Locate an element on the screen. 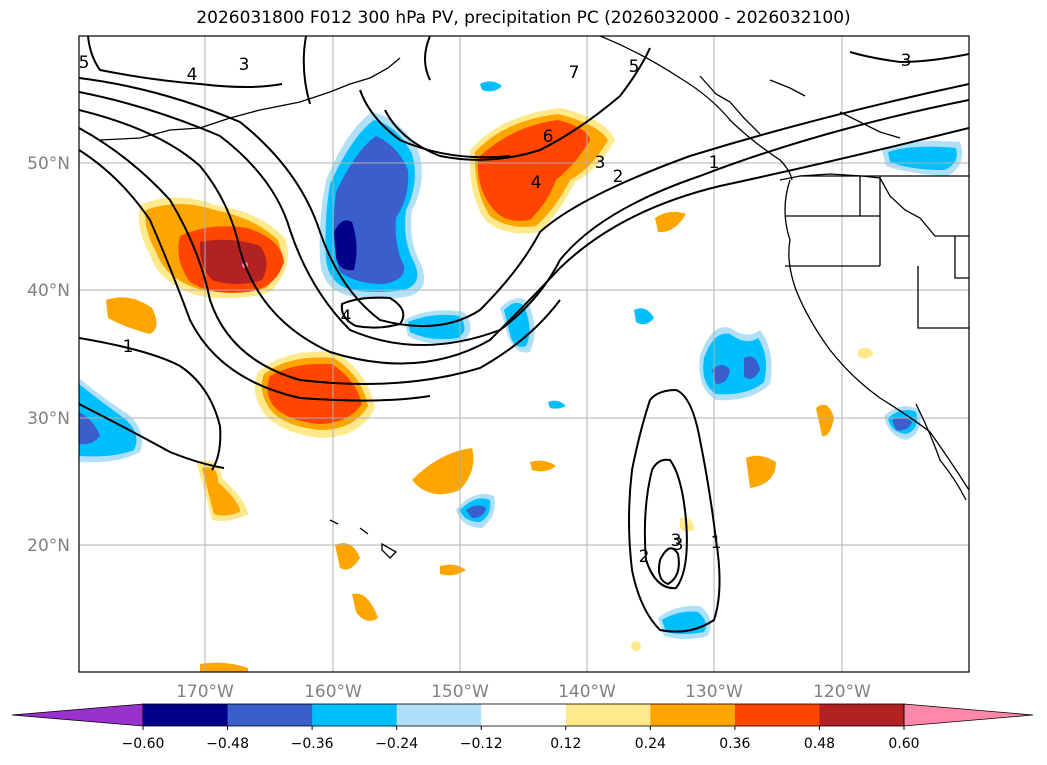  lon-labels: 170°W 160°W 150°W 140°W 130°W 120°W is located at coordinates (523, 692).